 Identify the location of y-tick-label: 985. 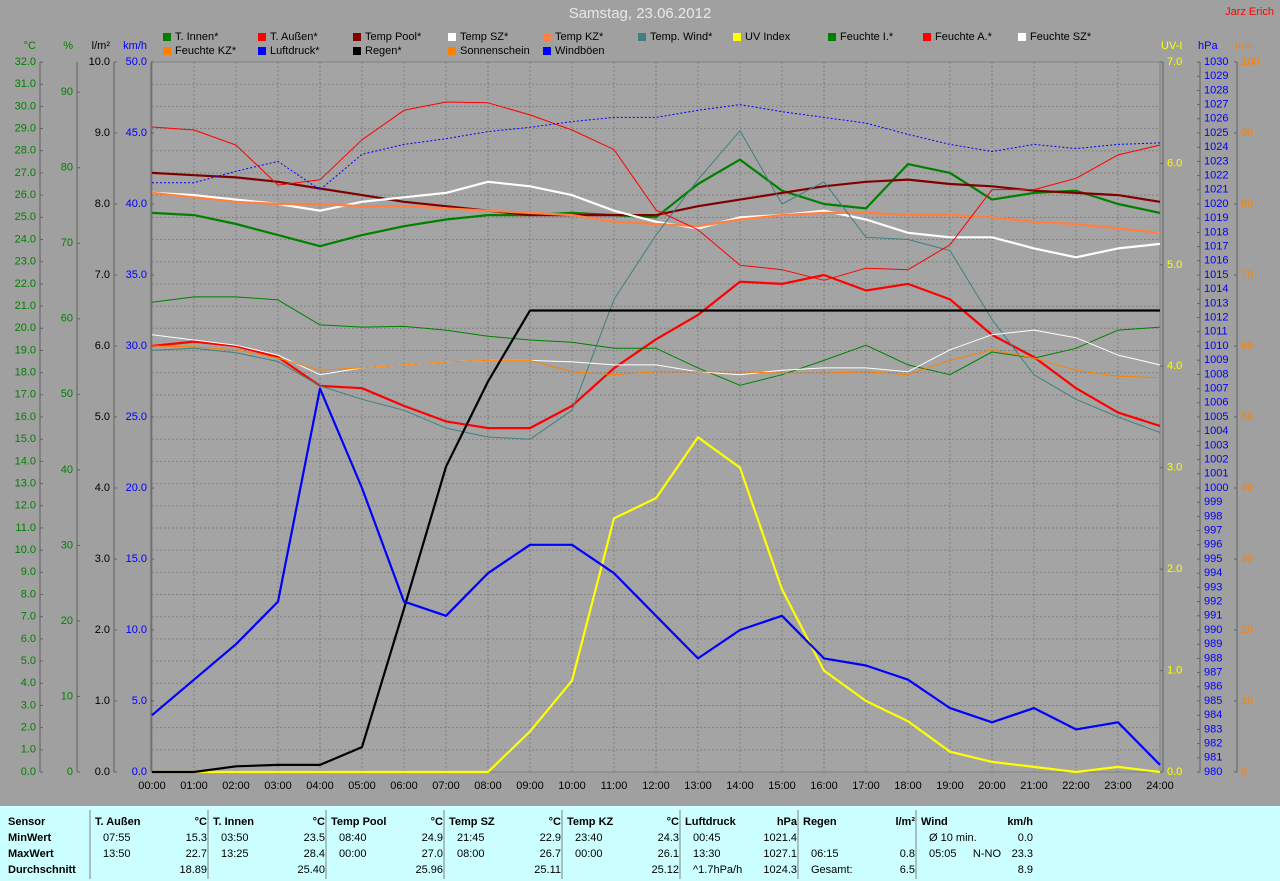
(1213, 701).